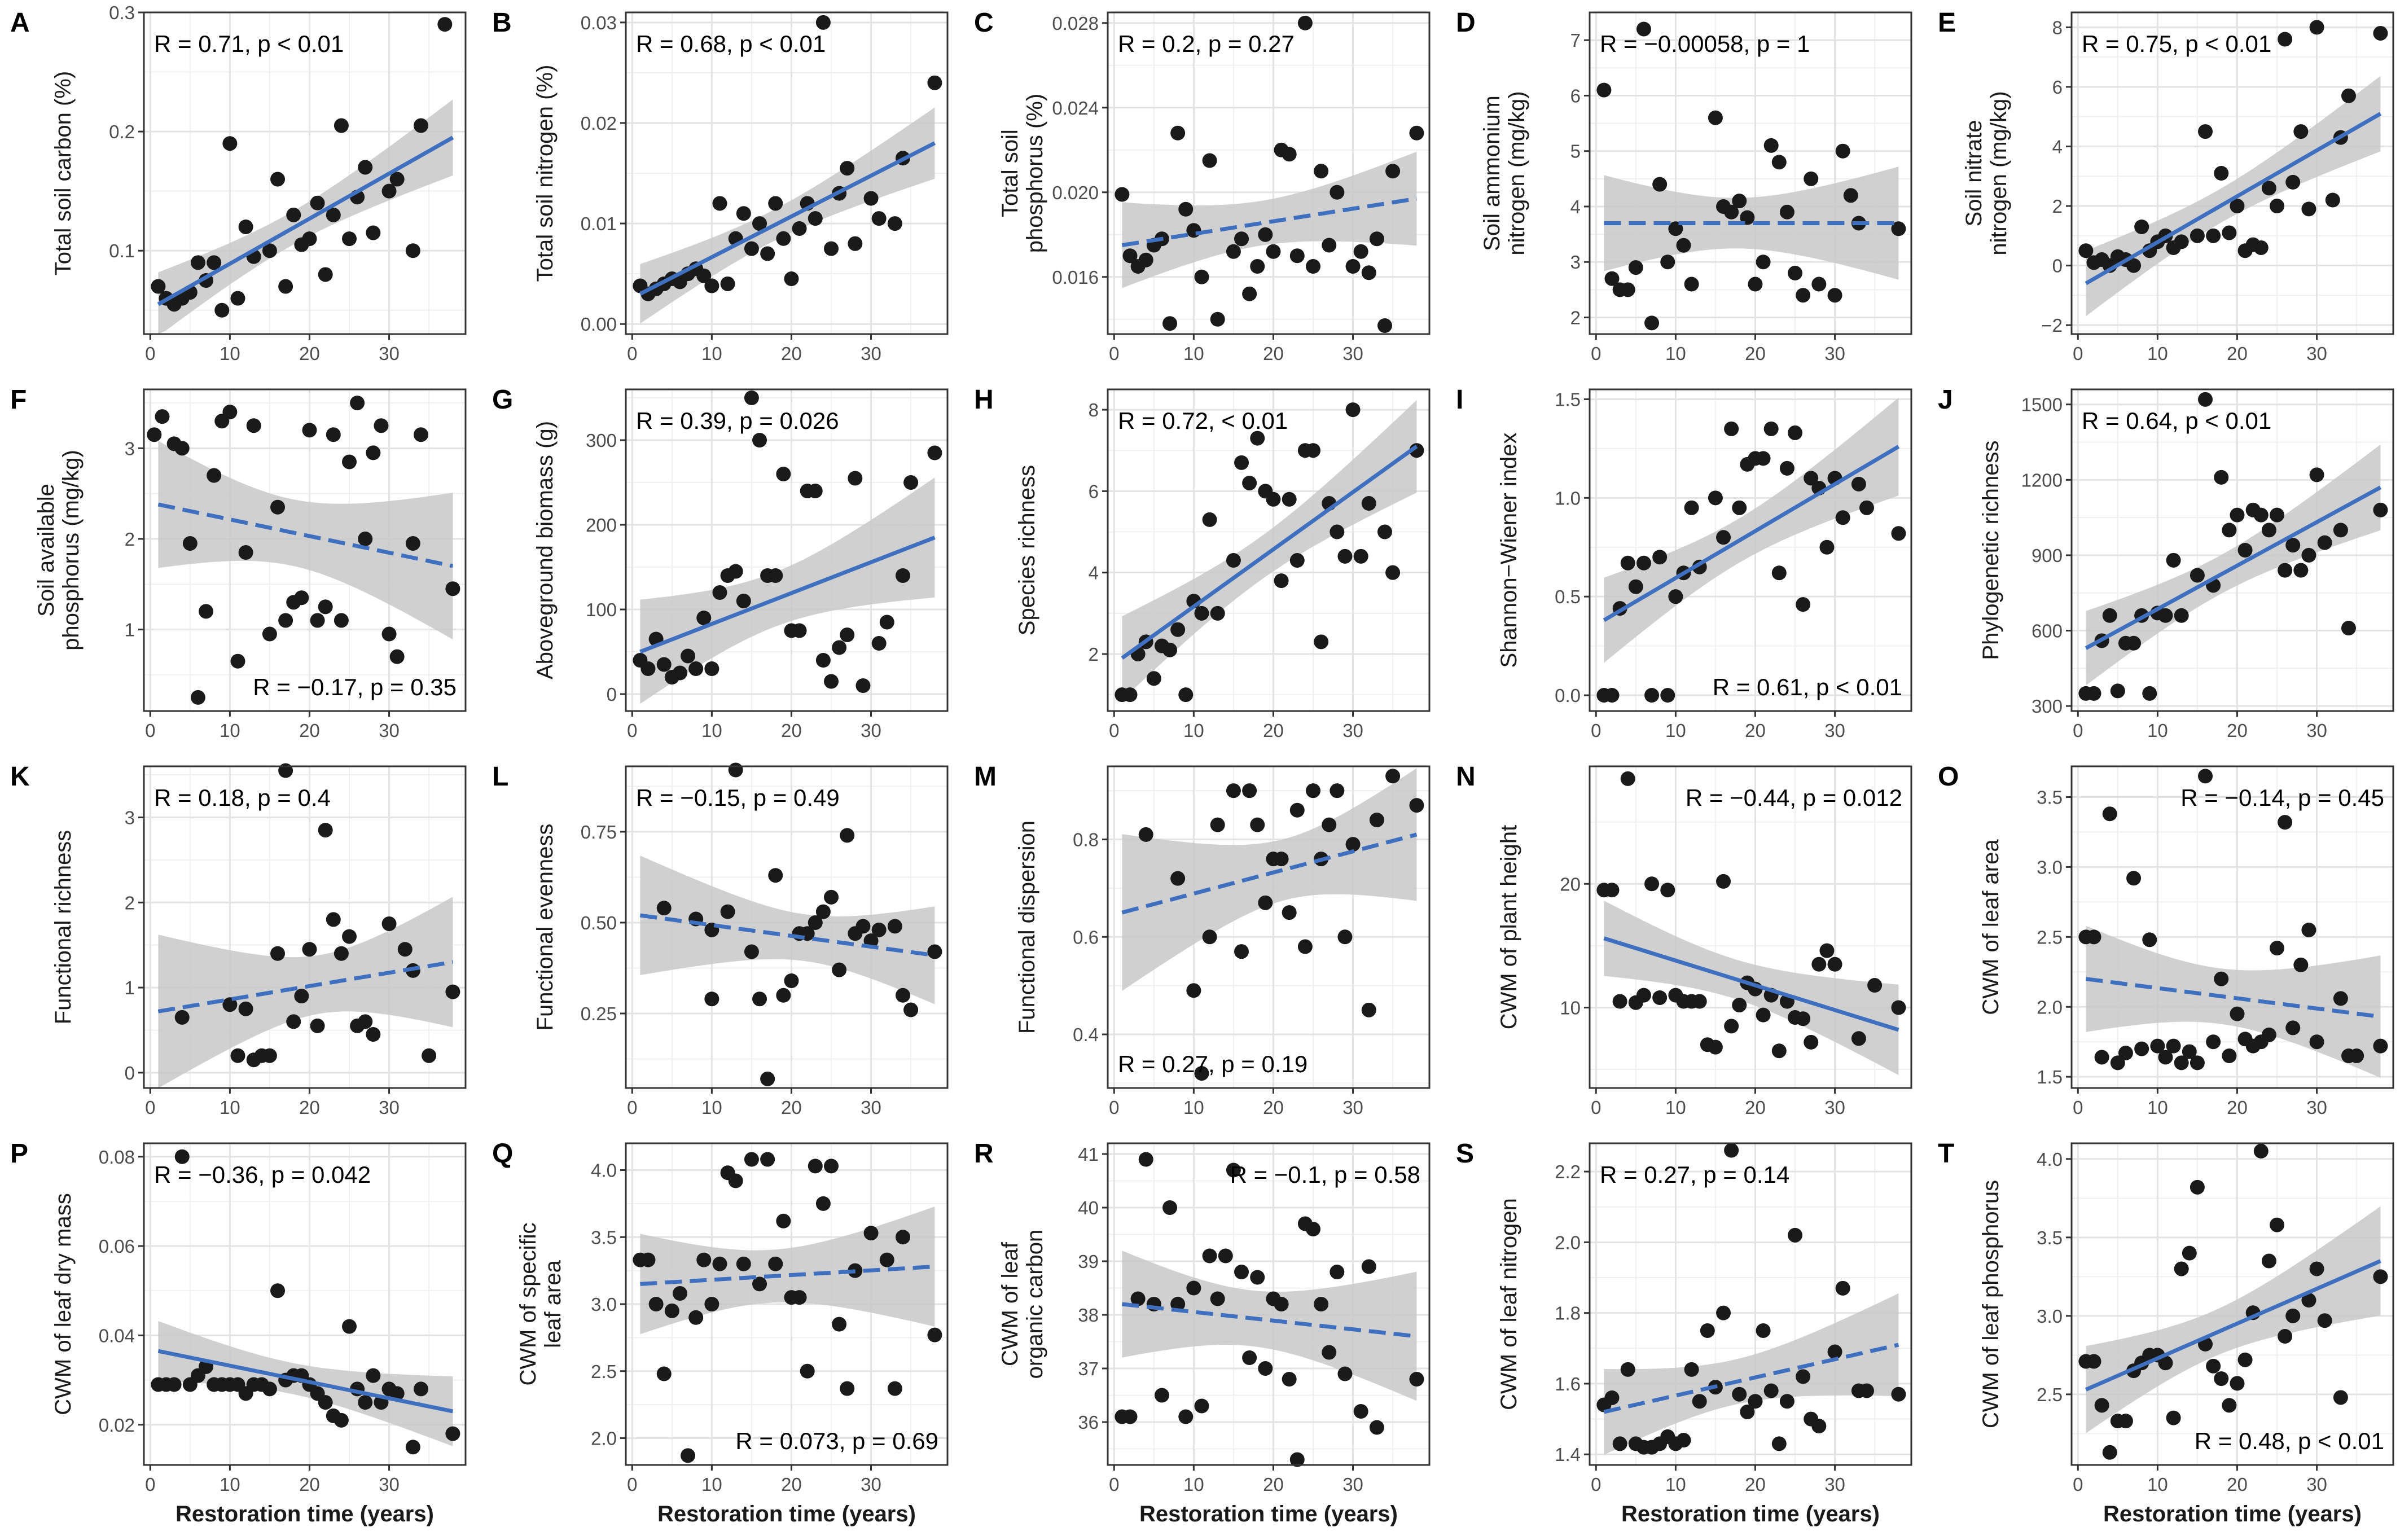 This screenshot has height=1540, width=2400. What do you see at coordinates (1596, 1484) in the screenshot?
I see `x-tick-label: 0` at bounding box center [1596, 1484].